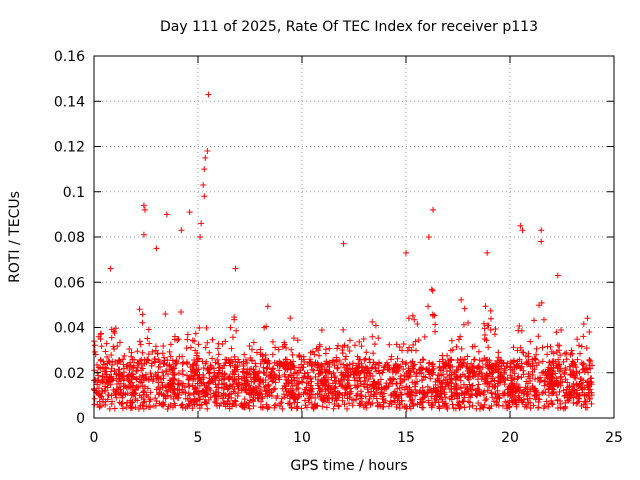  I want to click on y-tick-label: 0.04, so click(69, 329).